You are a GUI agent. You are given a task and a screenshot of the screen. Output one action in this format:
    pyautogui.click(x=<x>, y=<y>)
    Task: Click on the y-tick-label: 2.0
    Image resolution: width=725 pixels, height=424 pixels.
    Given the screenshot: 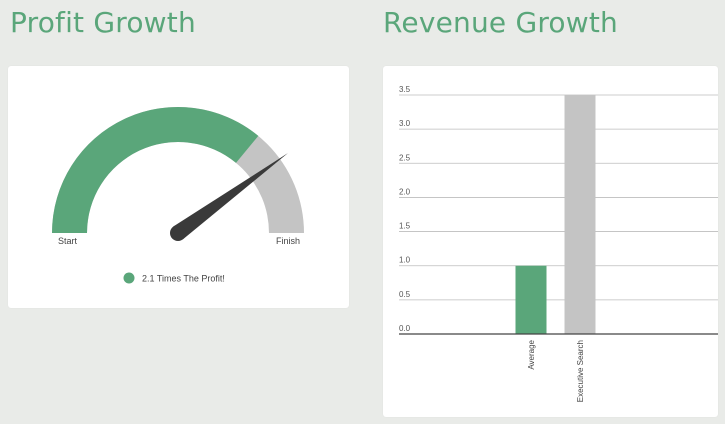 What is the action you would take?
    pyautogui.click(x=405, y=191)
    